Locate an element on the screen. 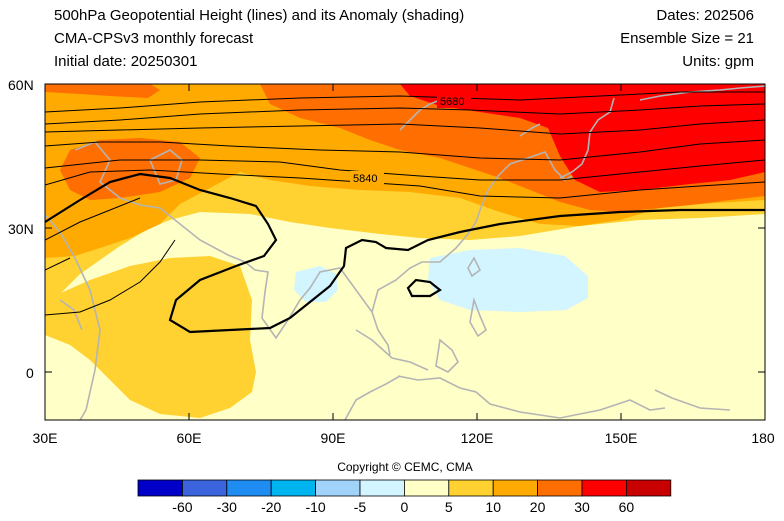  colorbar-label: 60 is located at coordinates (627, 507).